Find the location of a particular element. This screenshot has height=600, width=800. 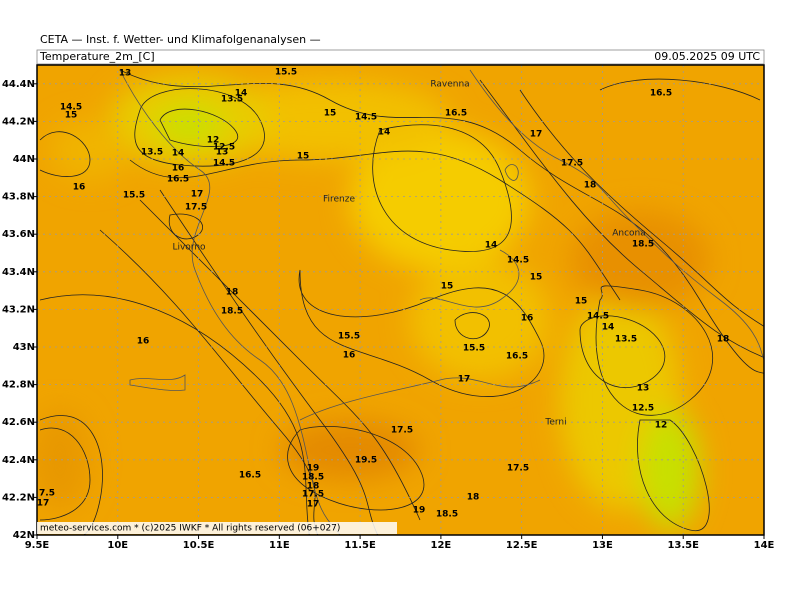

y-tick-label: 43N is located at coordinates (24, 347).